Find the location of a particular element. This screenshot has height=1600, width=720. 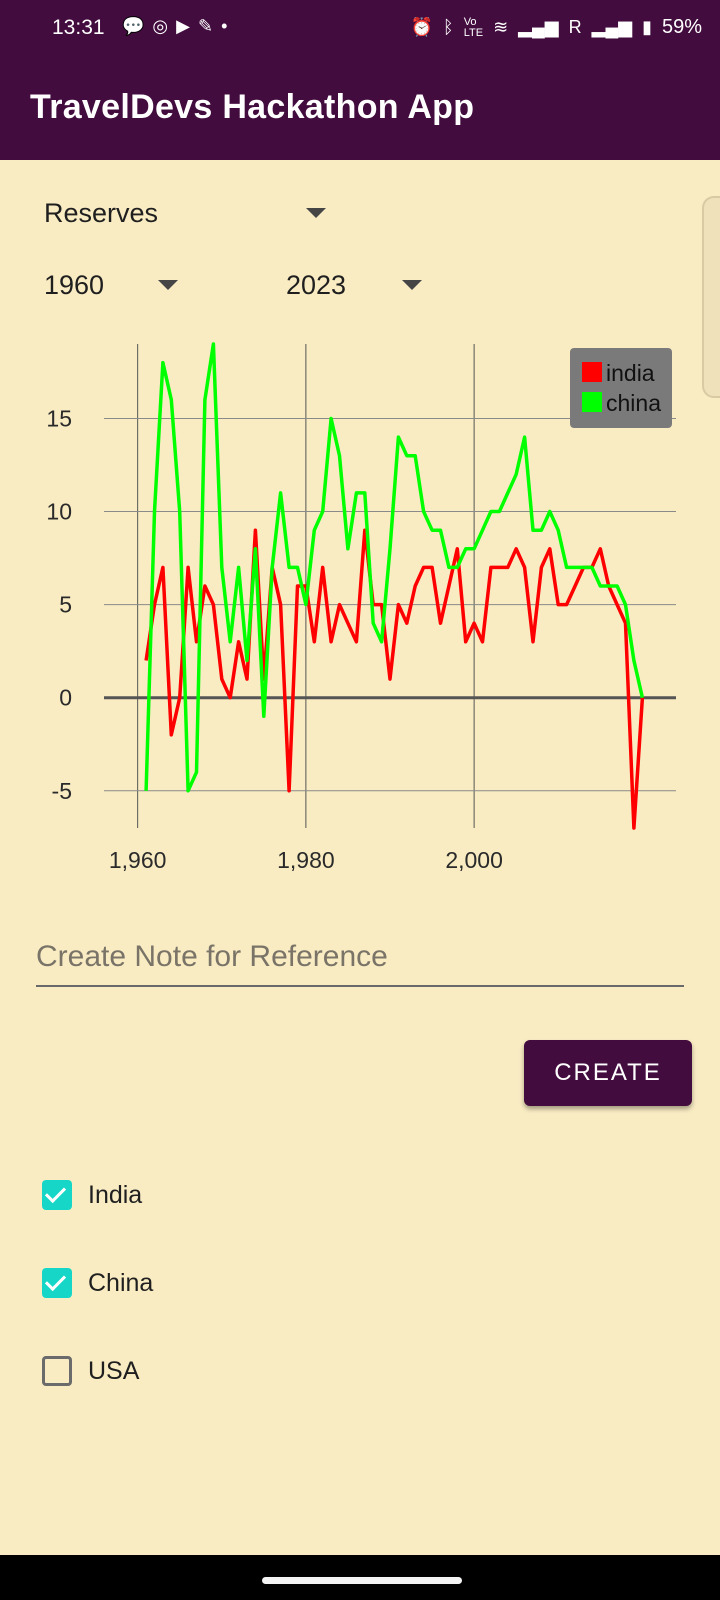

notification-icons: 💬◎▶✎• is located at coordinates (178, 26).